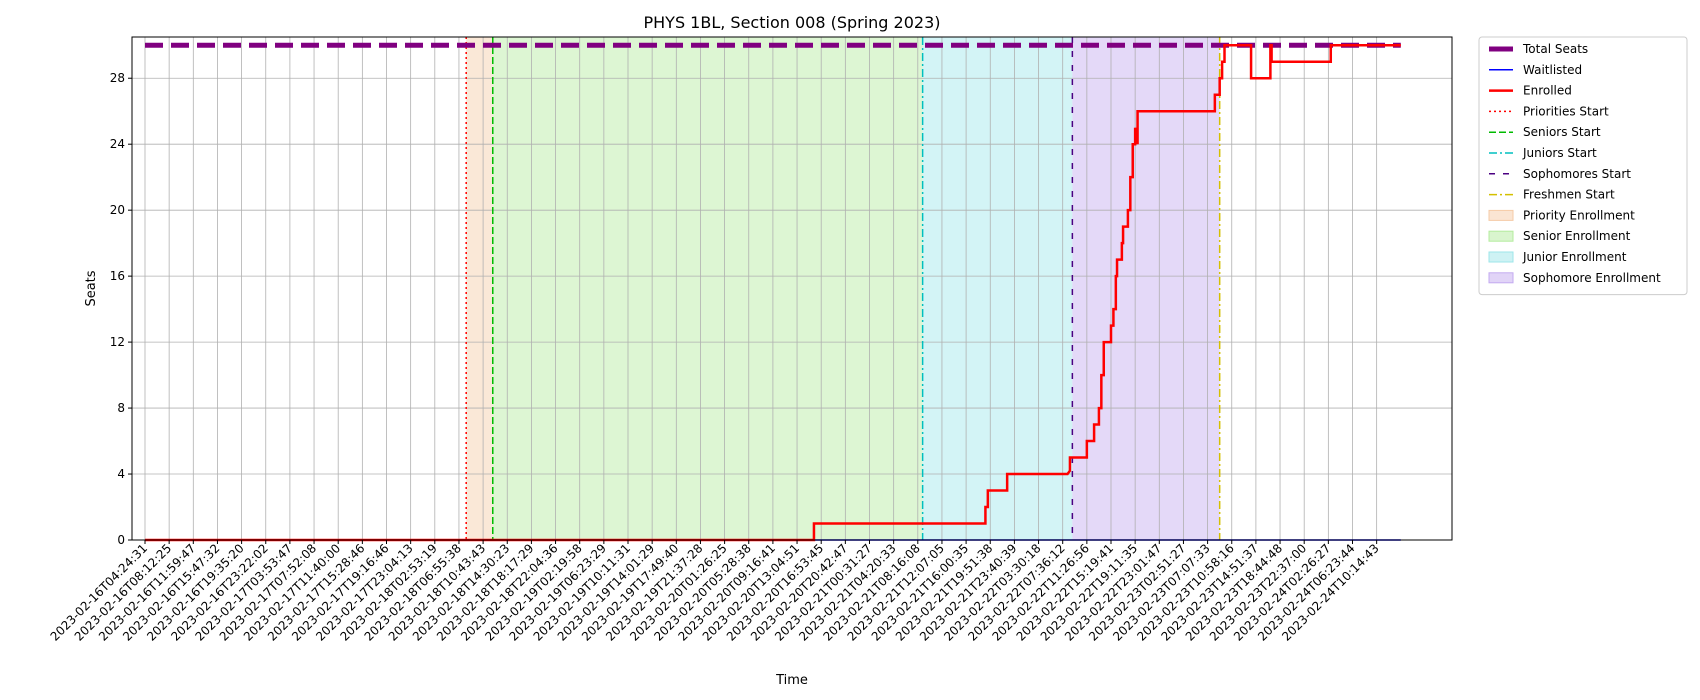 The width and height of the screenshot is (1700, 700). Describe the element at coordinates (1562, 132) in the screenshot. I see `legend-label: Seniors Start` at that location.